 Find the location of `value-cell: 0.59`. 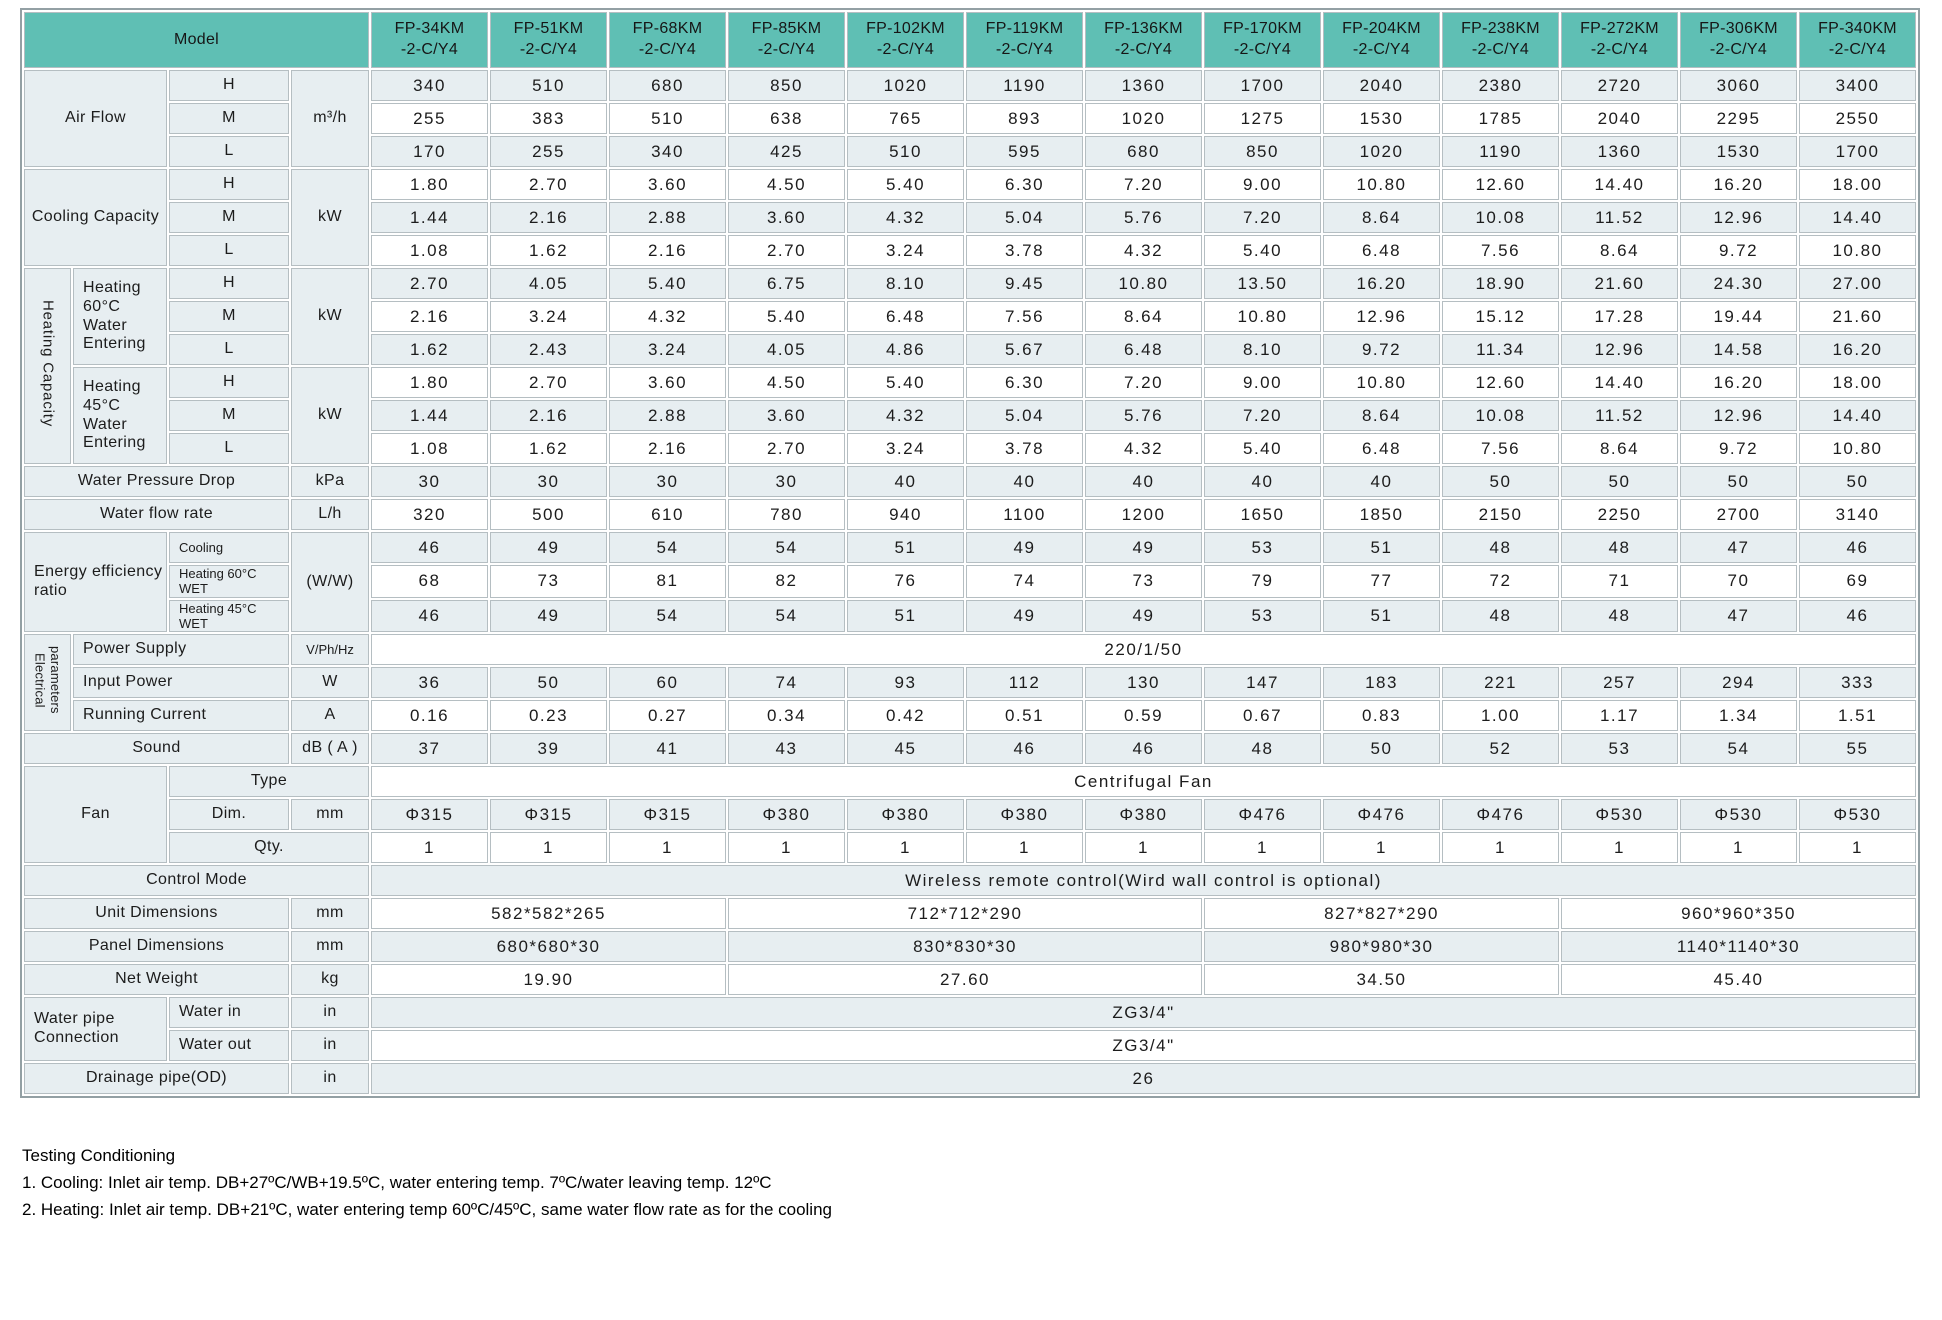

value-cell: 0.59 is located at coordinates (1143, 716).